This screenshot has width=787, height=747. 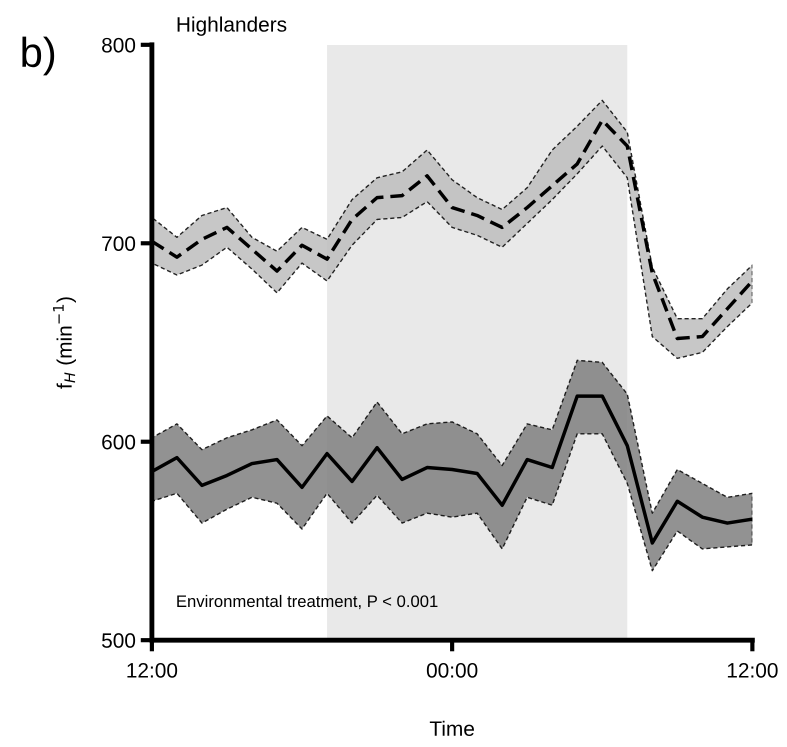 I want to click on y-tick-label: 700, so click(x=119, y=244).